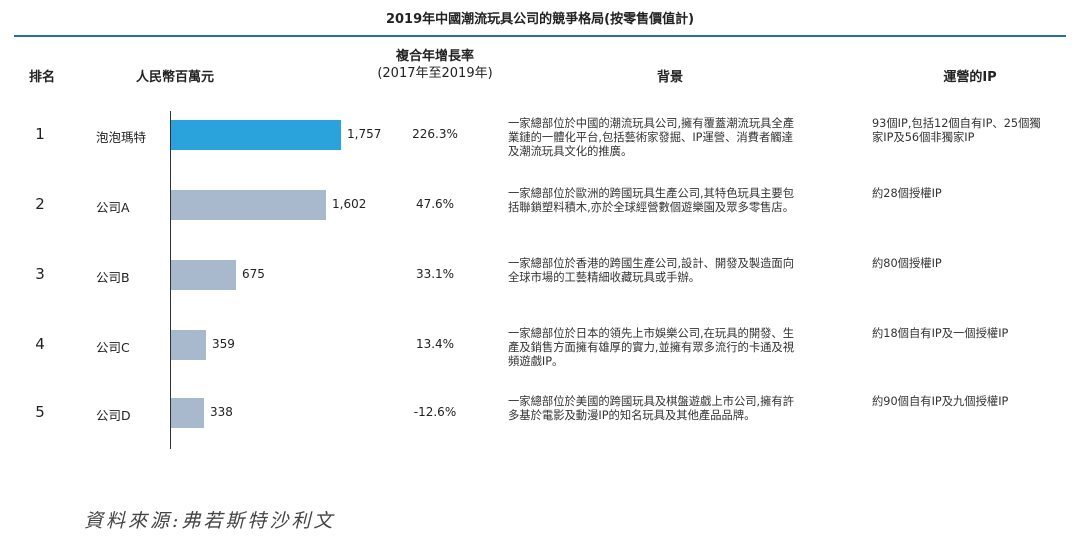 The image size is (1080, 542). What do you see at coordinates (364, 134) in the screenshot?
I see `bar-value-label: 1,757` at bounding box center [364, 134].